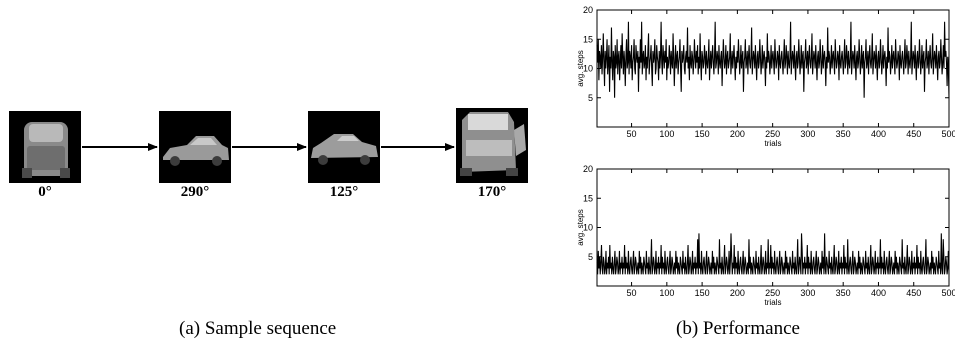  I want to click on car-side-right-image, so click(344, 149).